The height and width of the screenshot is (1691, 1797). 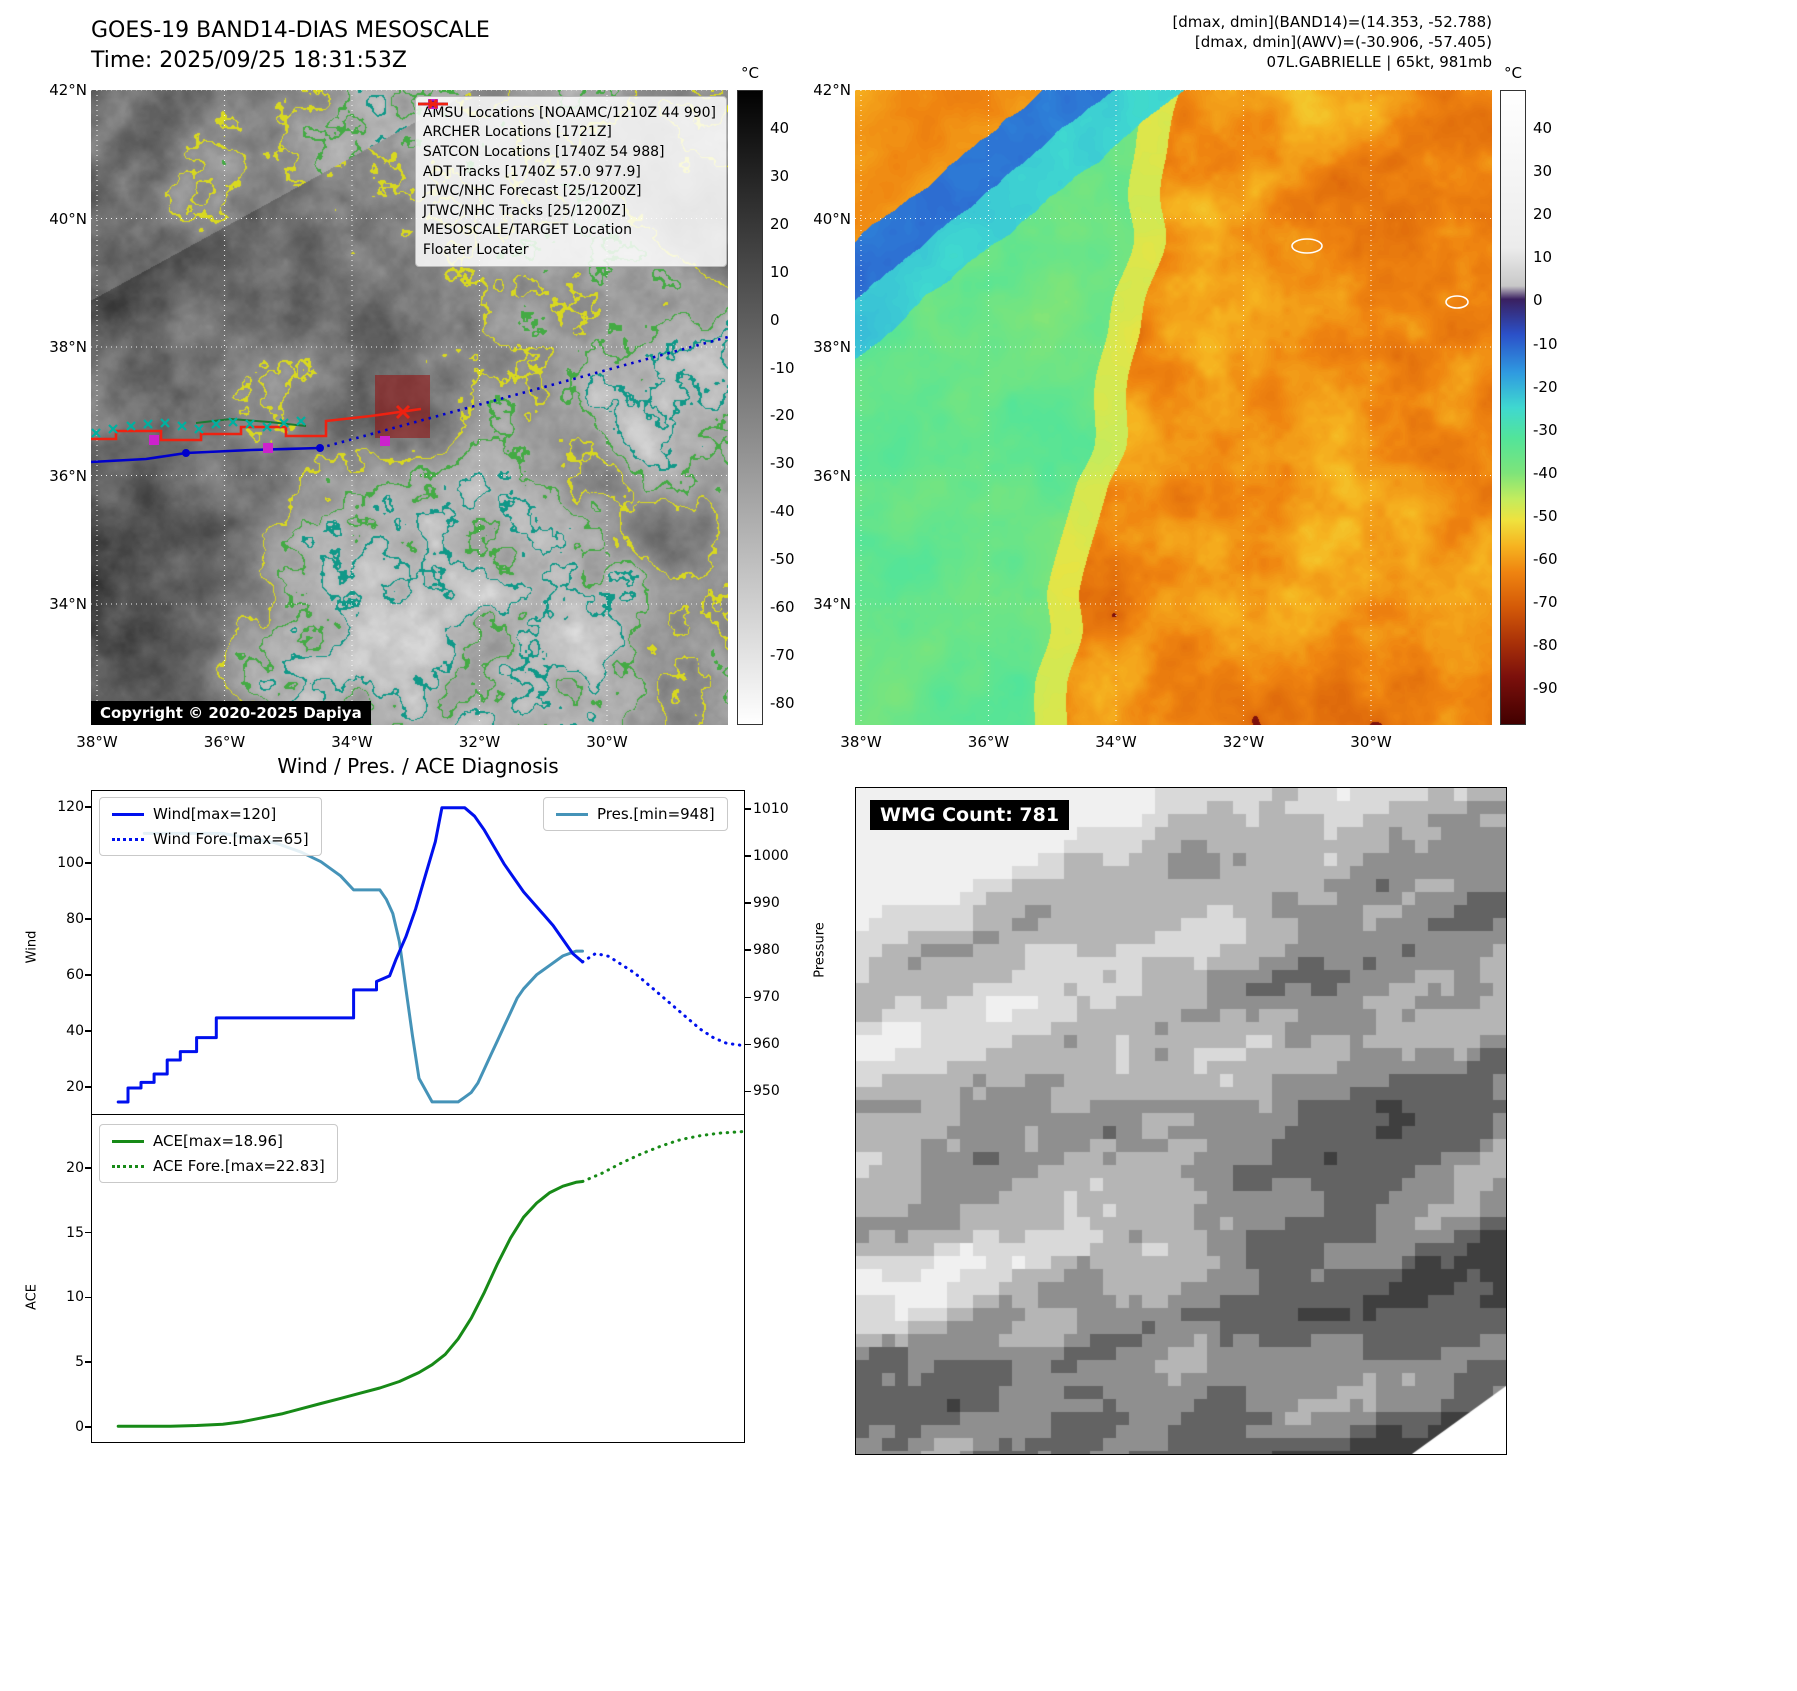 What do you see at coordinates (782, 463) in the screenshot?
I see `band14-colorbar-tick-7: -30` at bounding box center [782, 463].